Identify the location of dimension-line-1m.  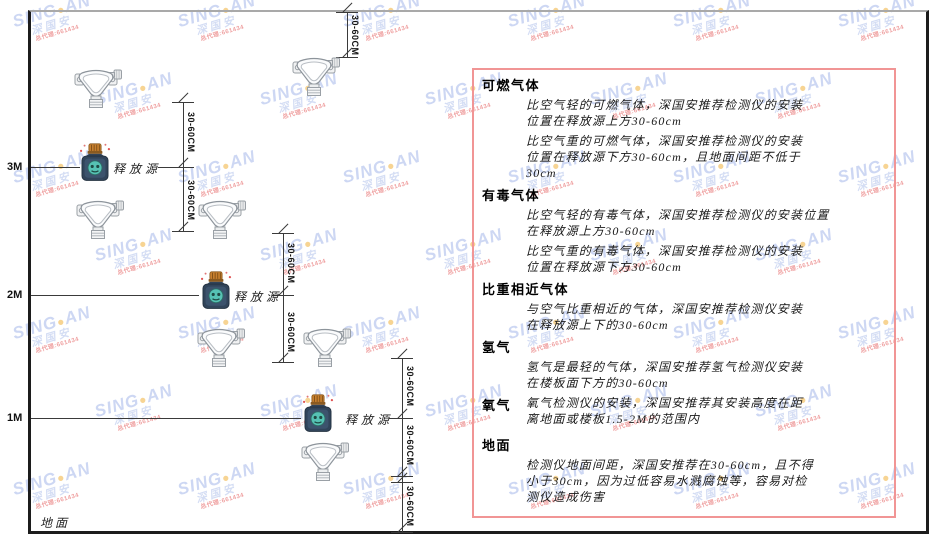
(402, 445).